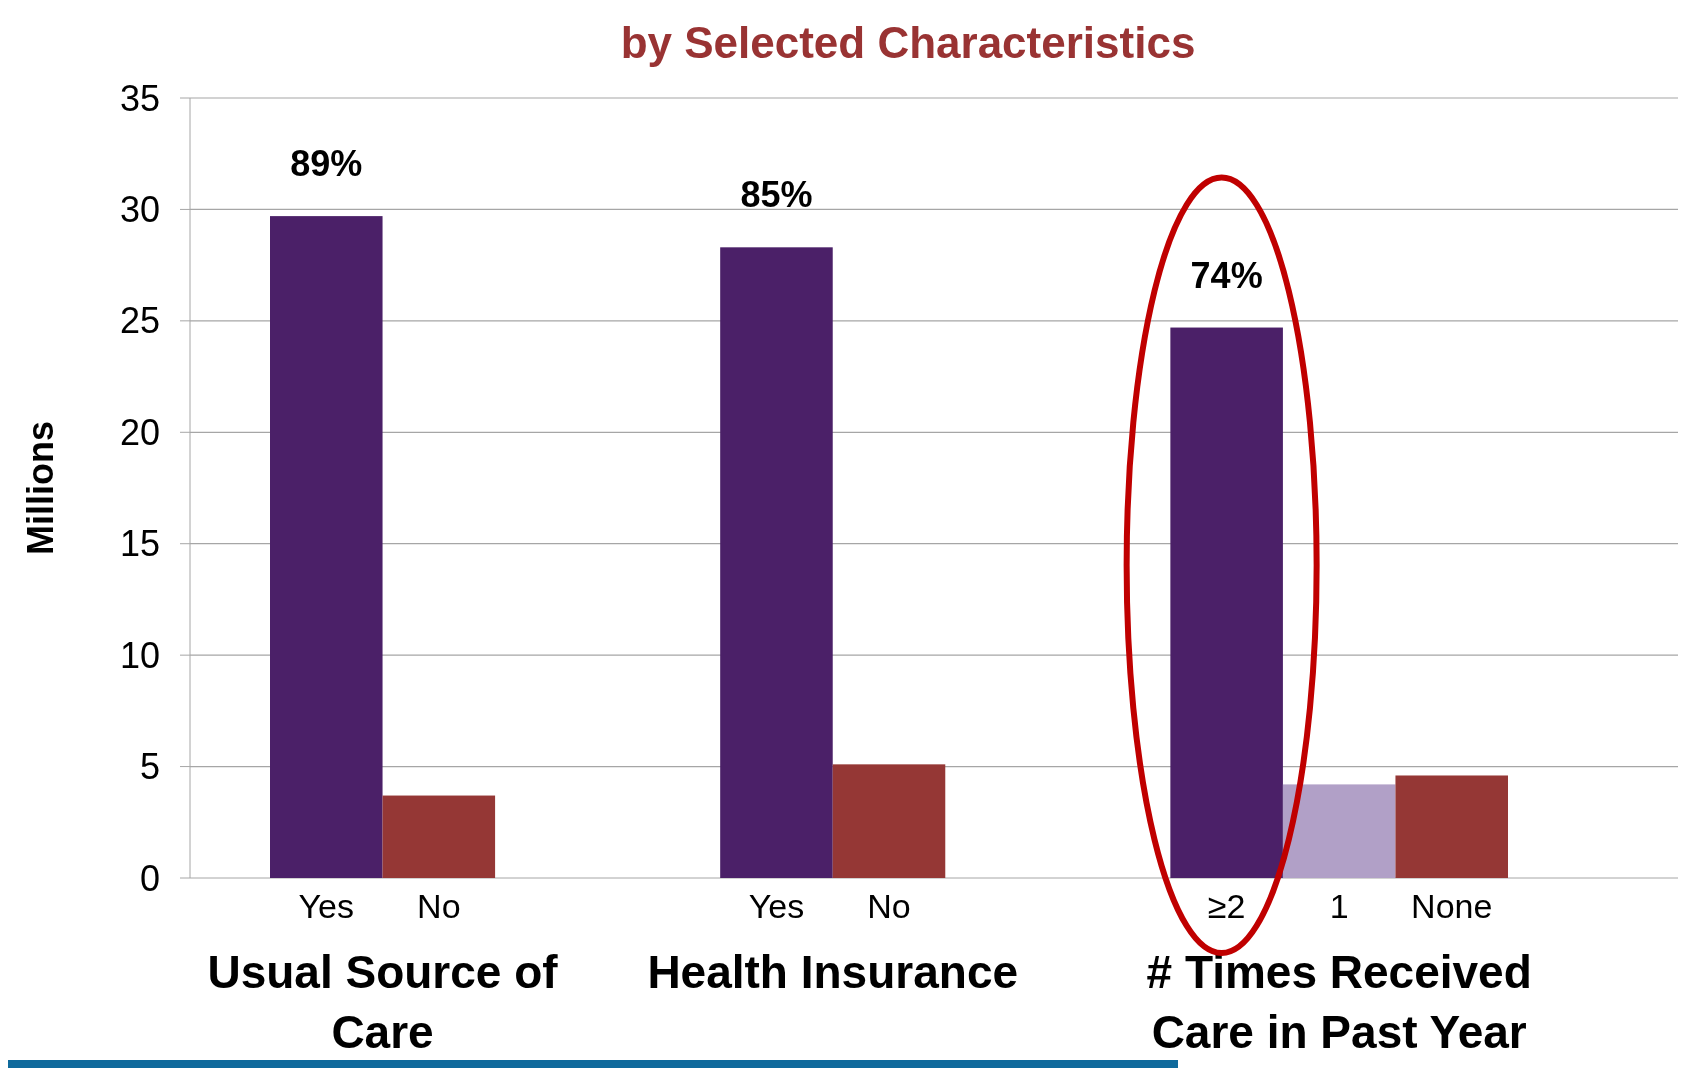 Image resolution: width=1696 pixels, height=1083 pixels. What do you see at coordinates (139, 432) in the screenshot?
I see `y-tick-label: 20` at bounding box center [139, 432].